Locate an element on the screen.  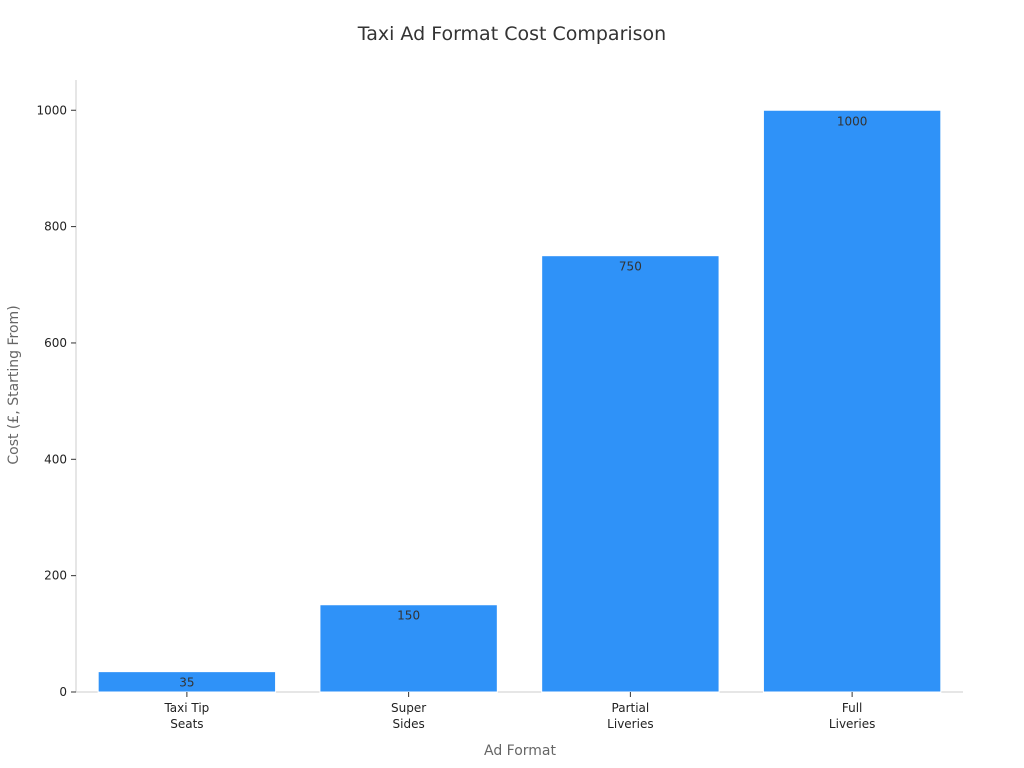
y-tick-label: 1000 is located at coordinates (51, 110).